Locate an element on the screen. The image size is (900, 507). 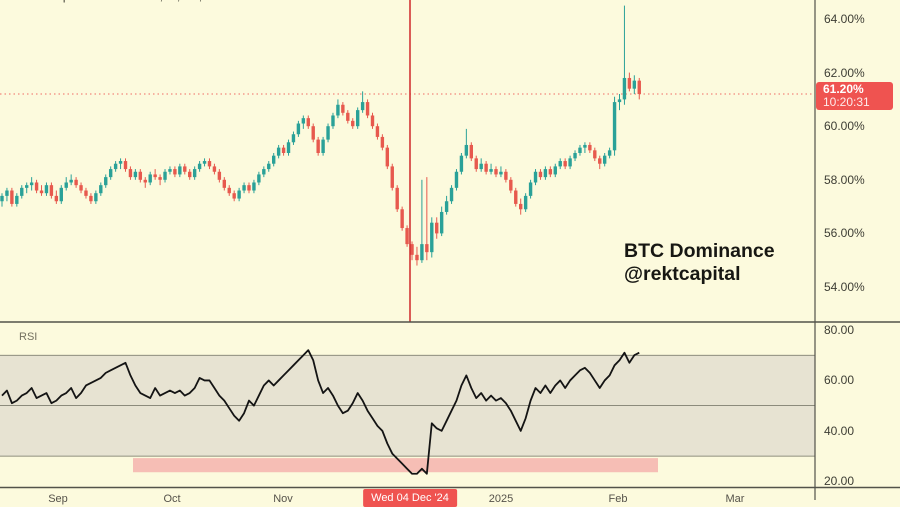
rsi-tick-20: 20.00 is located at coordinates (839, 481).